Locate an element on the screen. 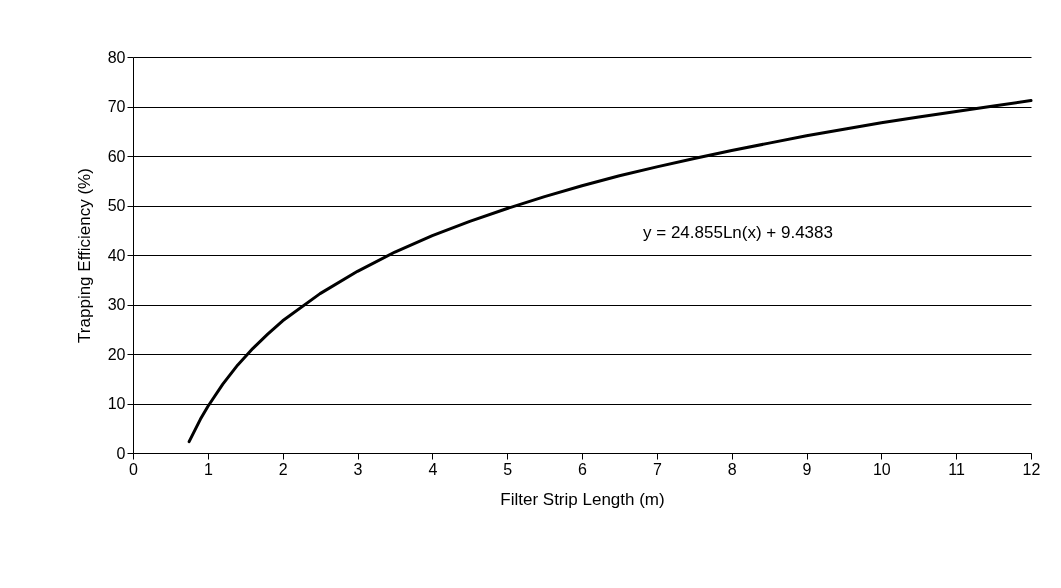 This screenshot has width=1061, height=588. x-tick-label: 5 is located at coordinates (508, 469).